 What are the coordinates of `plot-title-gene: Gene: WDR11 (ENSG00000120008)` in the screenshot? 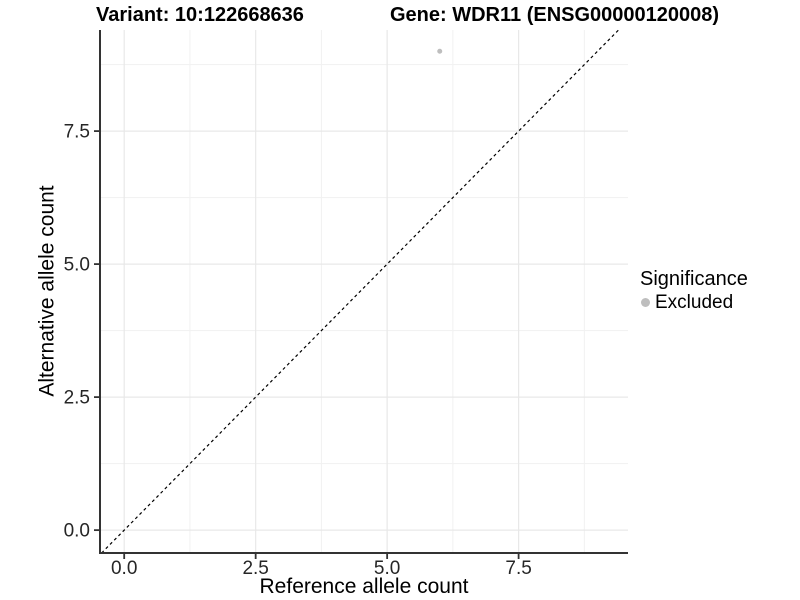 It's located at (555, 15).